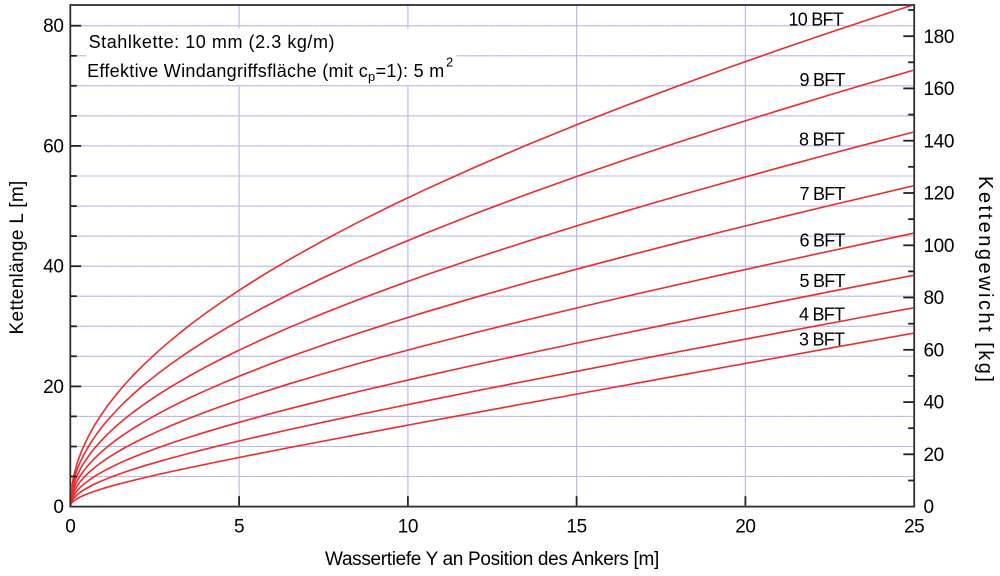  What do you see at coordinates (239, 527) in the screenshot?
I see `svg-text: 5` at bounding box center [239, 527].